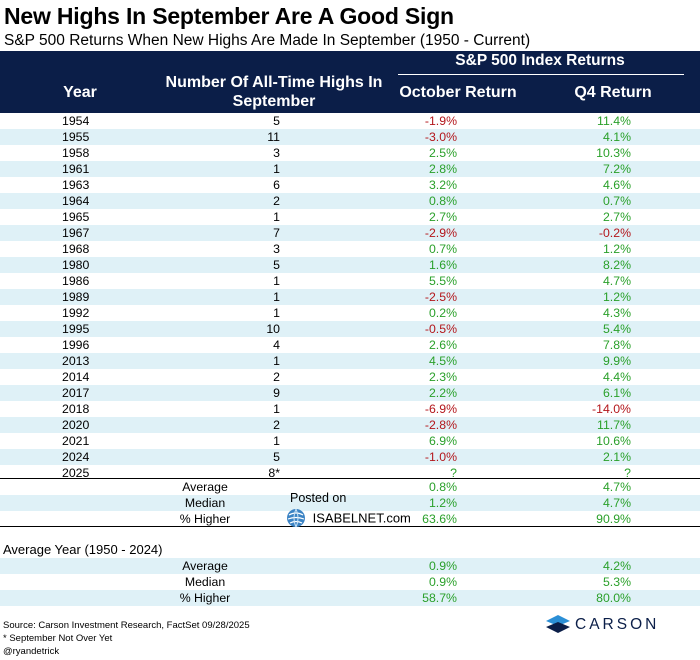 Image resolution: width=700 pixels, height=660 pixels. Describe the element at coordinates (350, 313) in the screenshot. I see `table-row: 1992 1 0.2% 4.3%` at that location.